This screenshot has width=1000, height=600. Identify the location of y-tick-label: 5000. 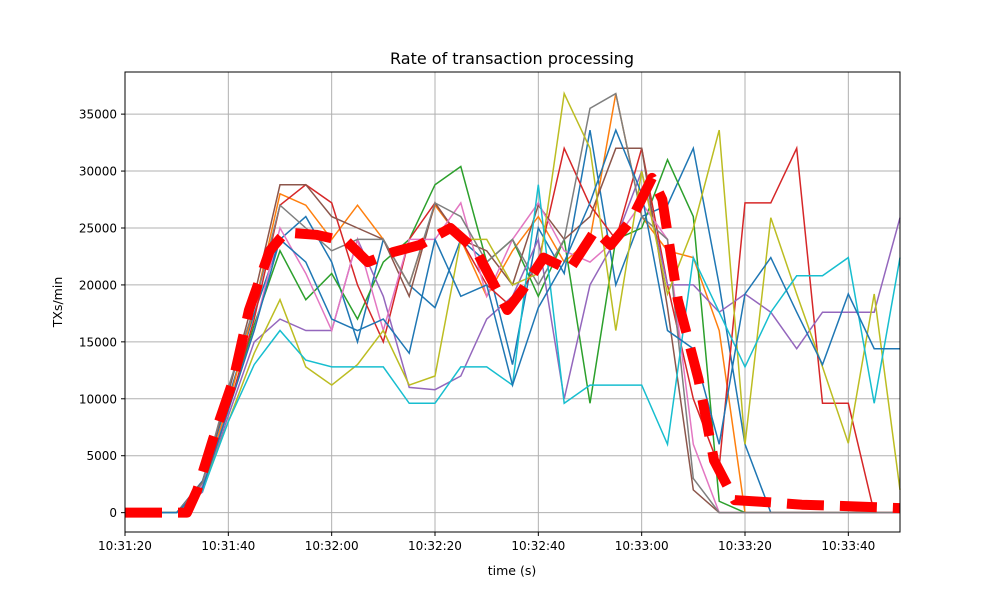
(101, 456).